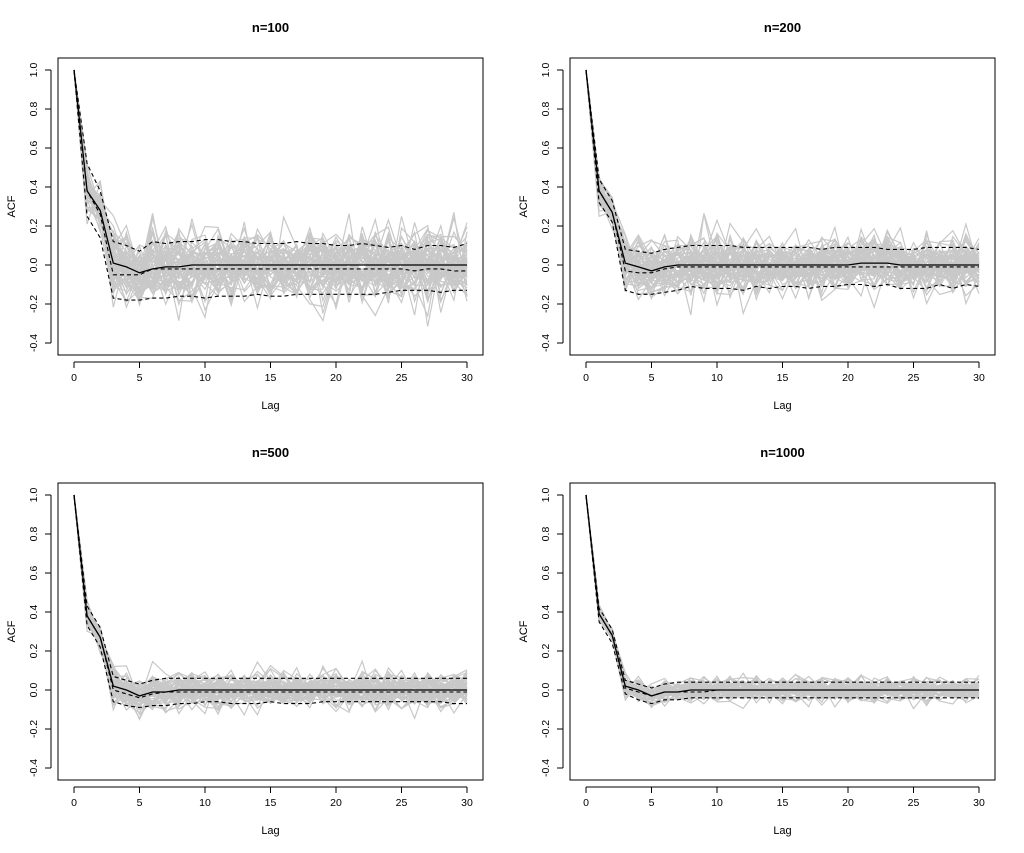  What do you see at coordinates (546, 690) in the screenshot?
I see `y-tick-label: 0.0` at bounding box center [546, 690].